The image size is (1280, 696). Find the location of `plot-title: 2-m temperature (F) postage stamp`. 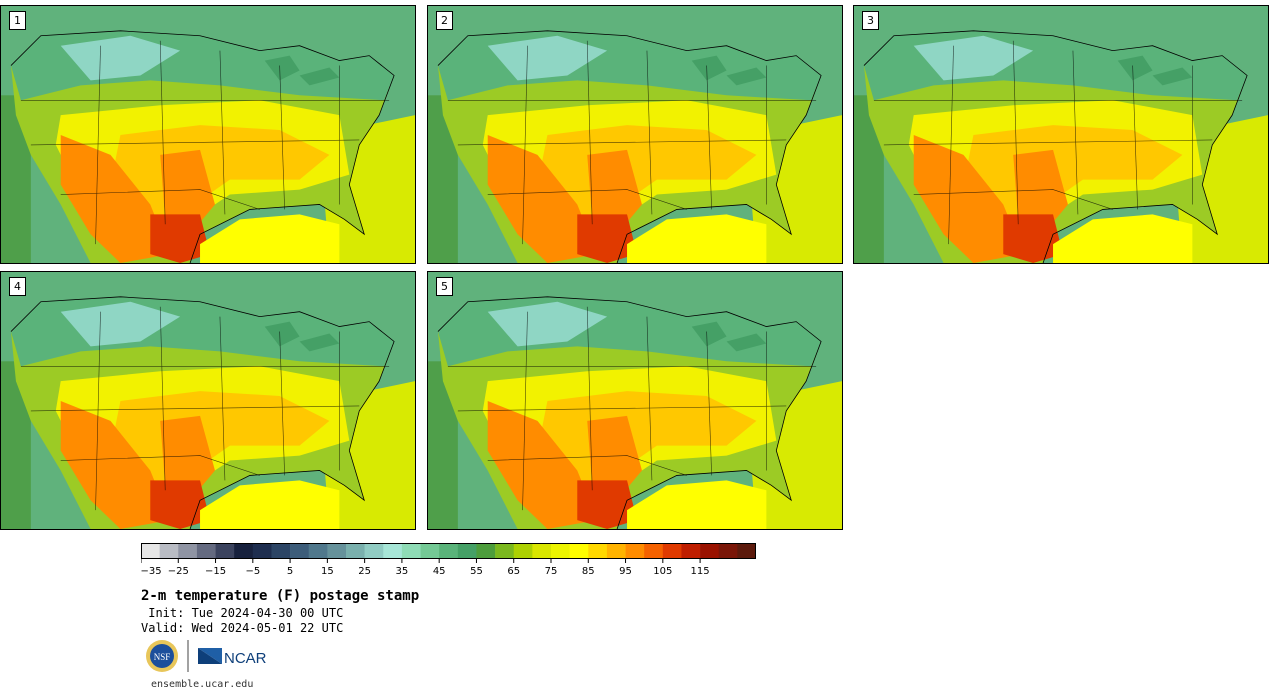

plot-title: 2-m temperature (F) postage stamp is located at coordinates (280, 596).